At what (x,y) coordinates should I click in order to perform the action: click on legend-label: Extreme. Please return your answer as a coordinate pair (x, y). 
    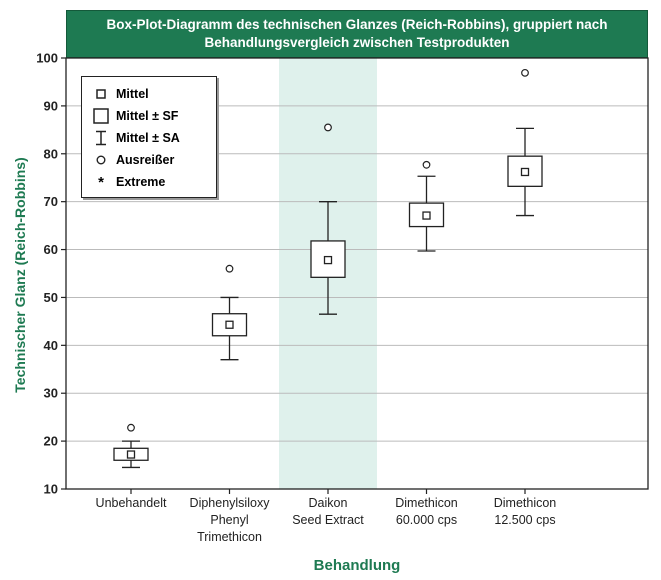
    Looking at the image, I should click on (141, 182).